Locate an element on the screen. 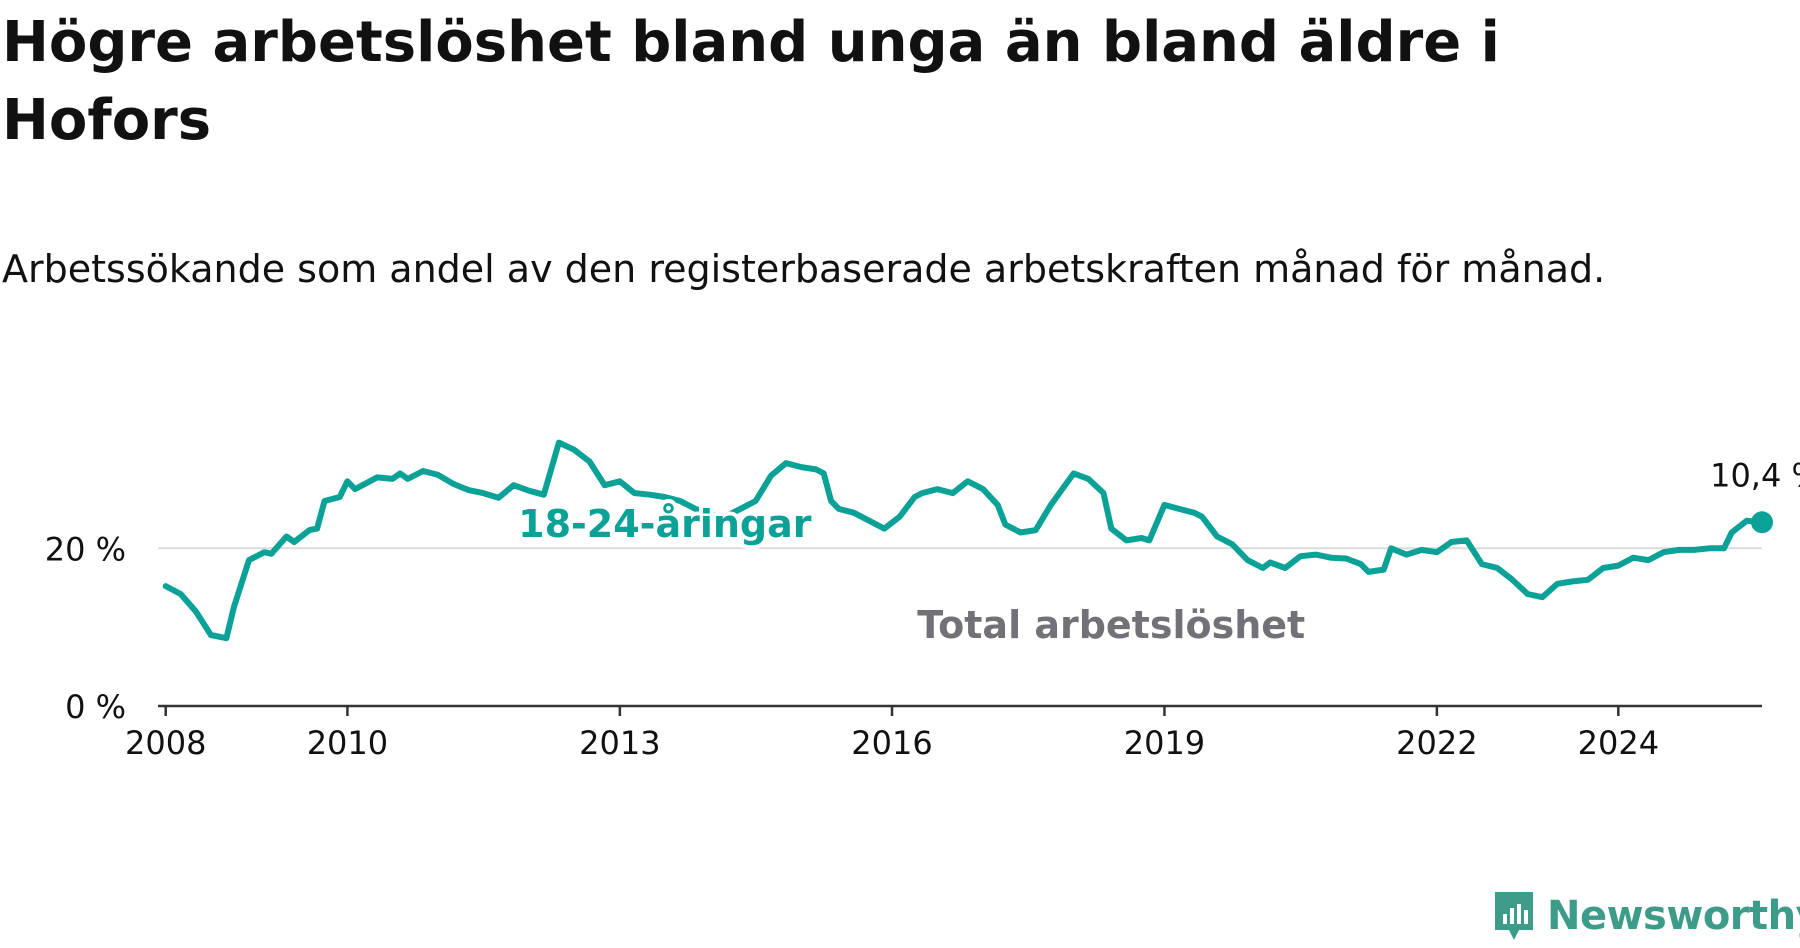 The height and width of the screenshot is (948, 1800). y-tick-label: 20 % is located at coordinates (85, 549).